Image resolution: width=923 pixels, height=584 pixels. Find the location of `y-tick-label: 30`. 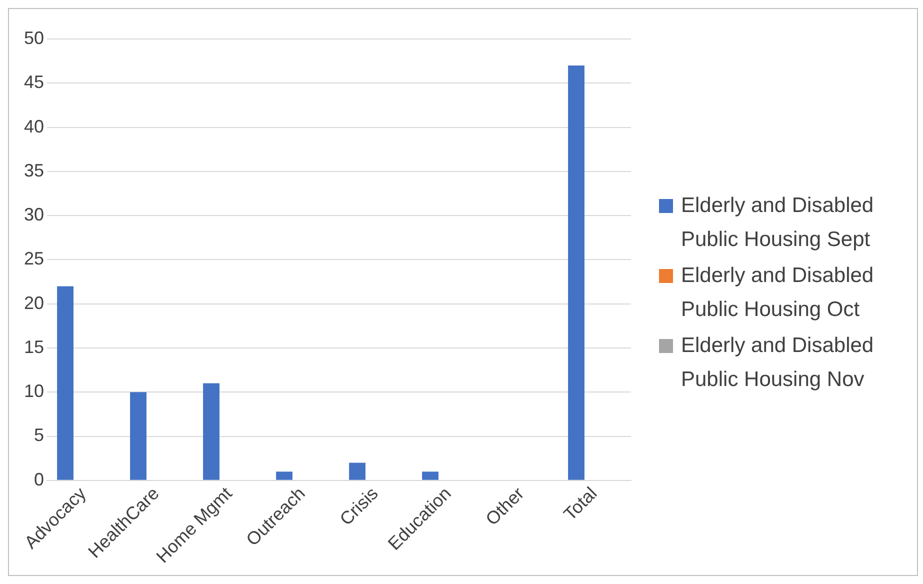

y-tick-label: 30 is located at coordinates (34, 214).